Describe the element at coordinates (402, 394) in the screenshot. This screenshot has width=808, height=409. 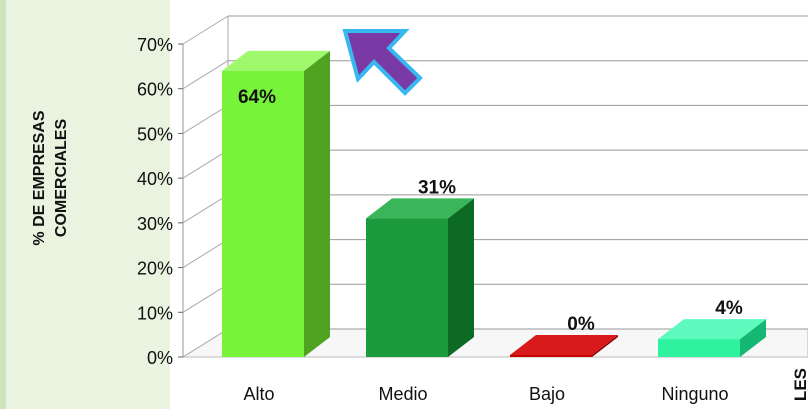
I see `x-tick-label: Medio` at that location.